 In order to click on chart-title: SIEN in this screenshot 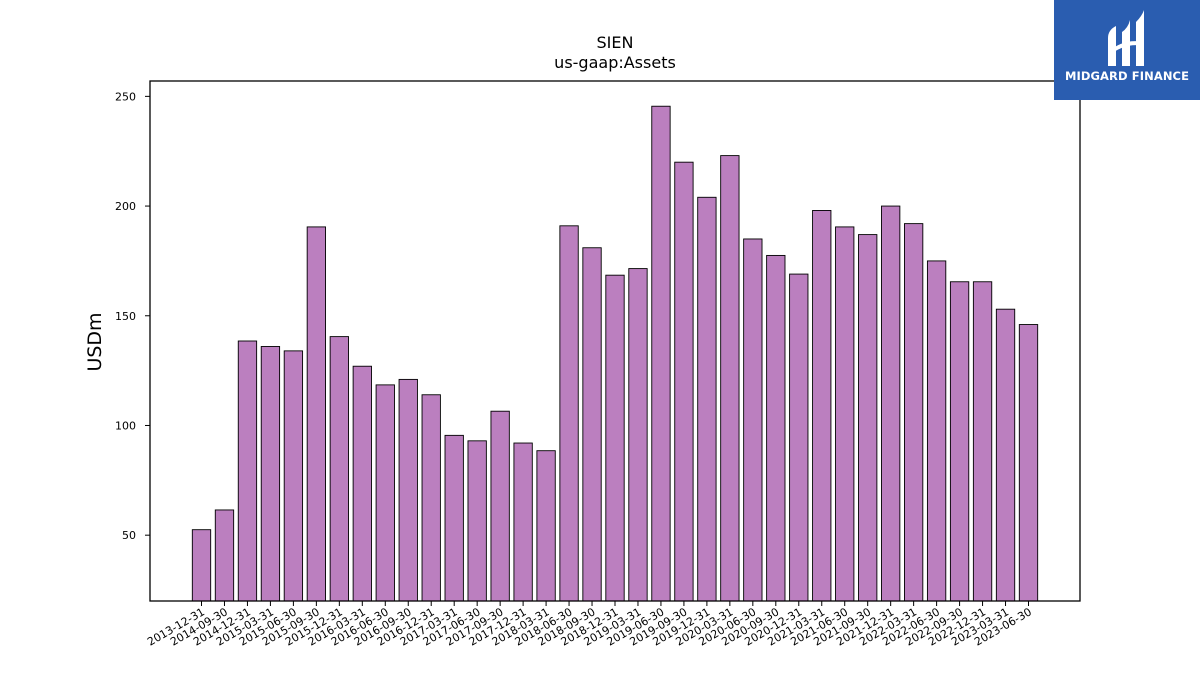, I will do `click(615, 42)`.